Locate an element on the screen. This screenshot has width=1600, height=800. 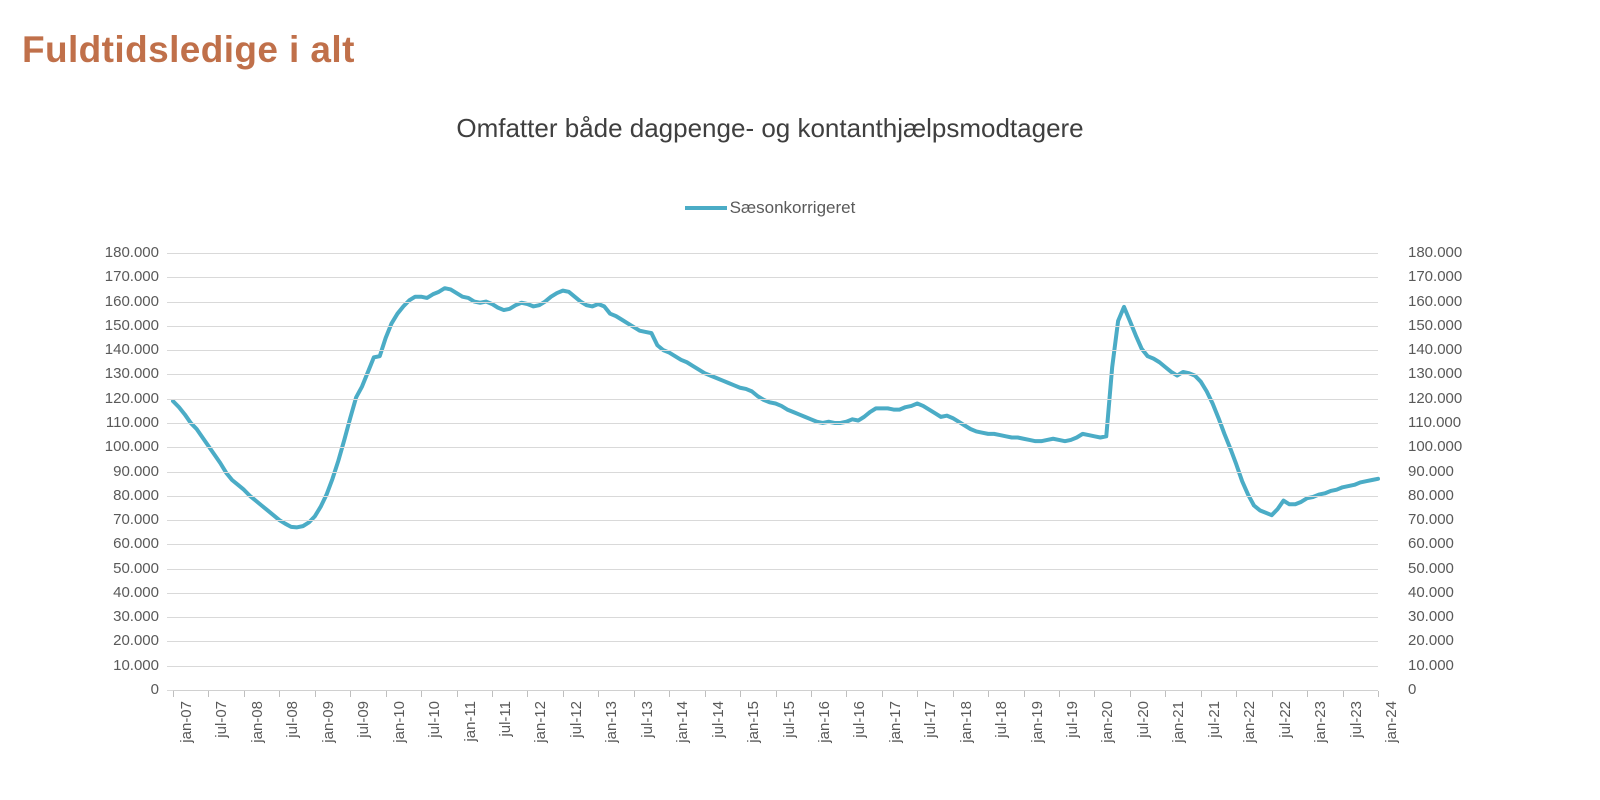
y-axis-label-right: 90.000 is located at coordinates (1431, 471).